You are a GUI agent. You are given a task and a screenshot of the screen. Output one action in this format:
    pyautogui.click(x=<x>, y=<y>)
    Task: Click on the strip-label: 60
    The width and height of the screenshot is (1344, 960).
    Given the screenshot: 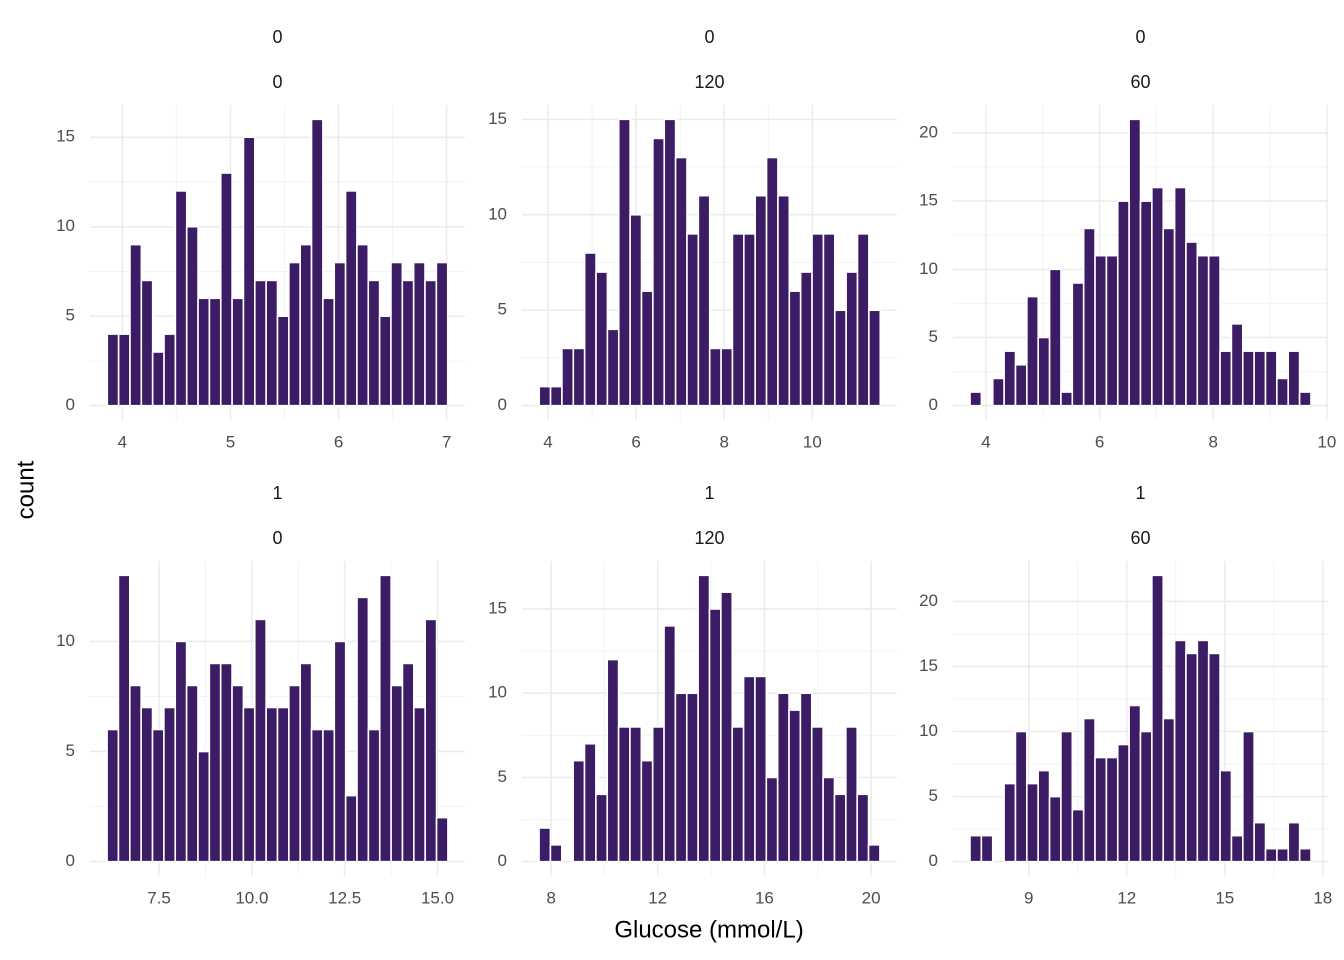 What is the action you would take?
    pyautogui.click(x=1140, y=538)
    